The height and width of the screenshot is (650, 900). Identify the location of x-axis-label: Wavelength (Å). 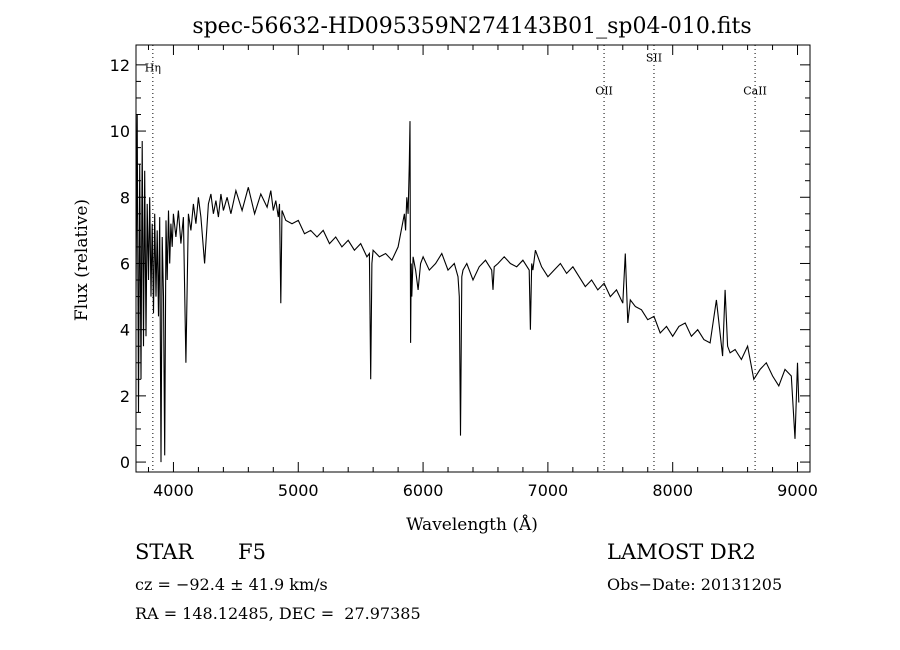
(472, 524).